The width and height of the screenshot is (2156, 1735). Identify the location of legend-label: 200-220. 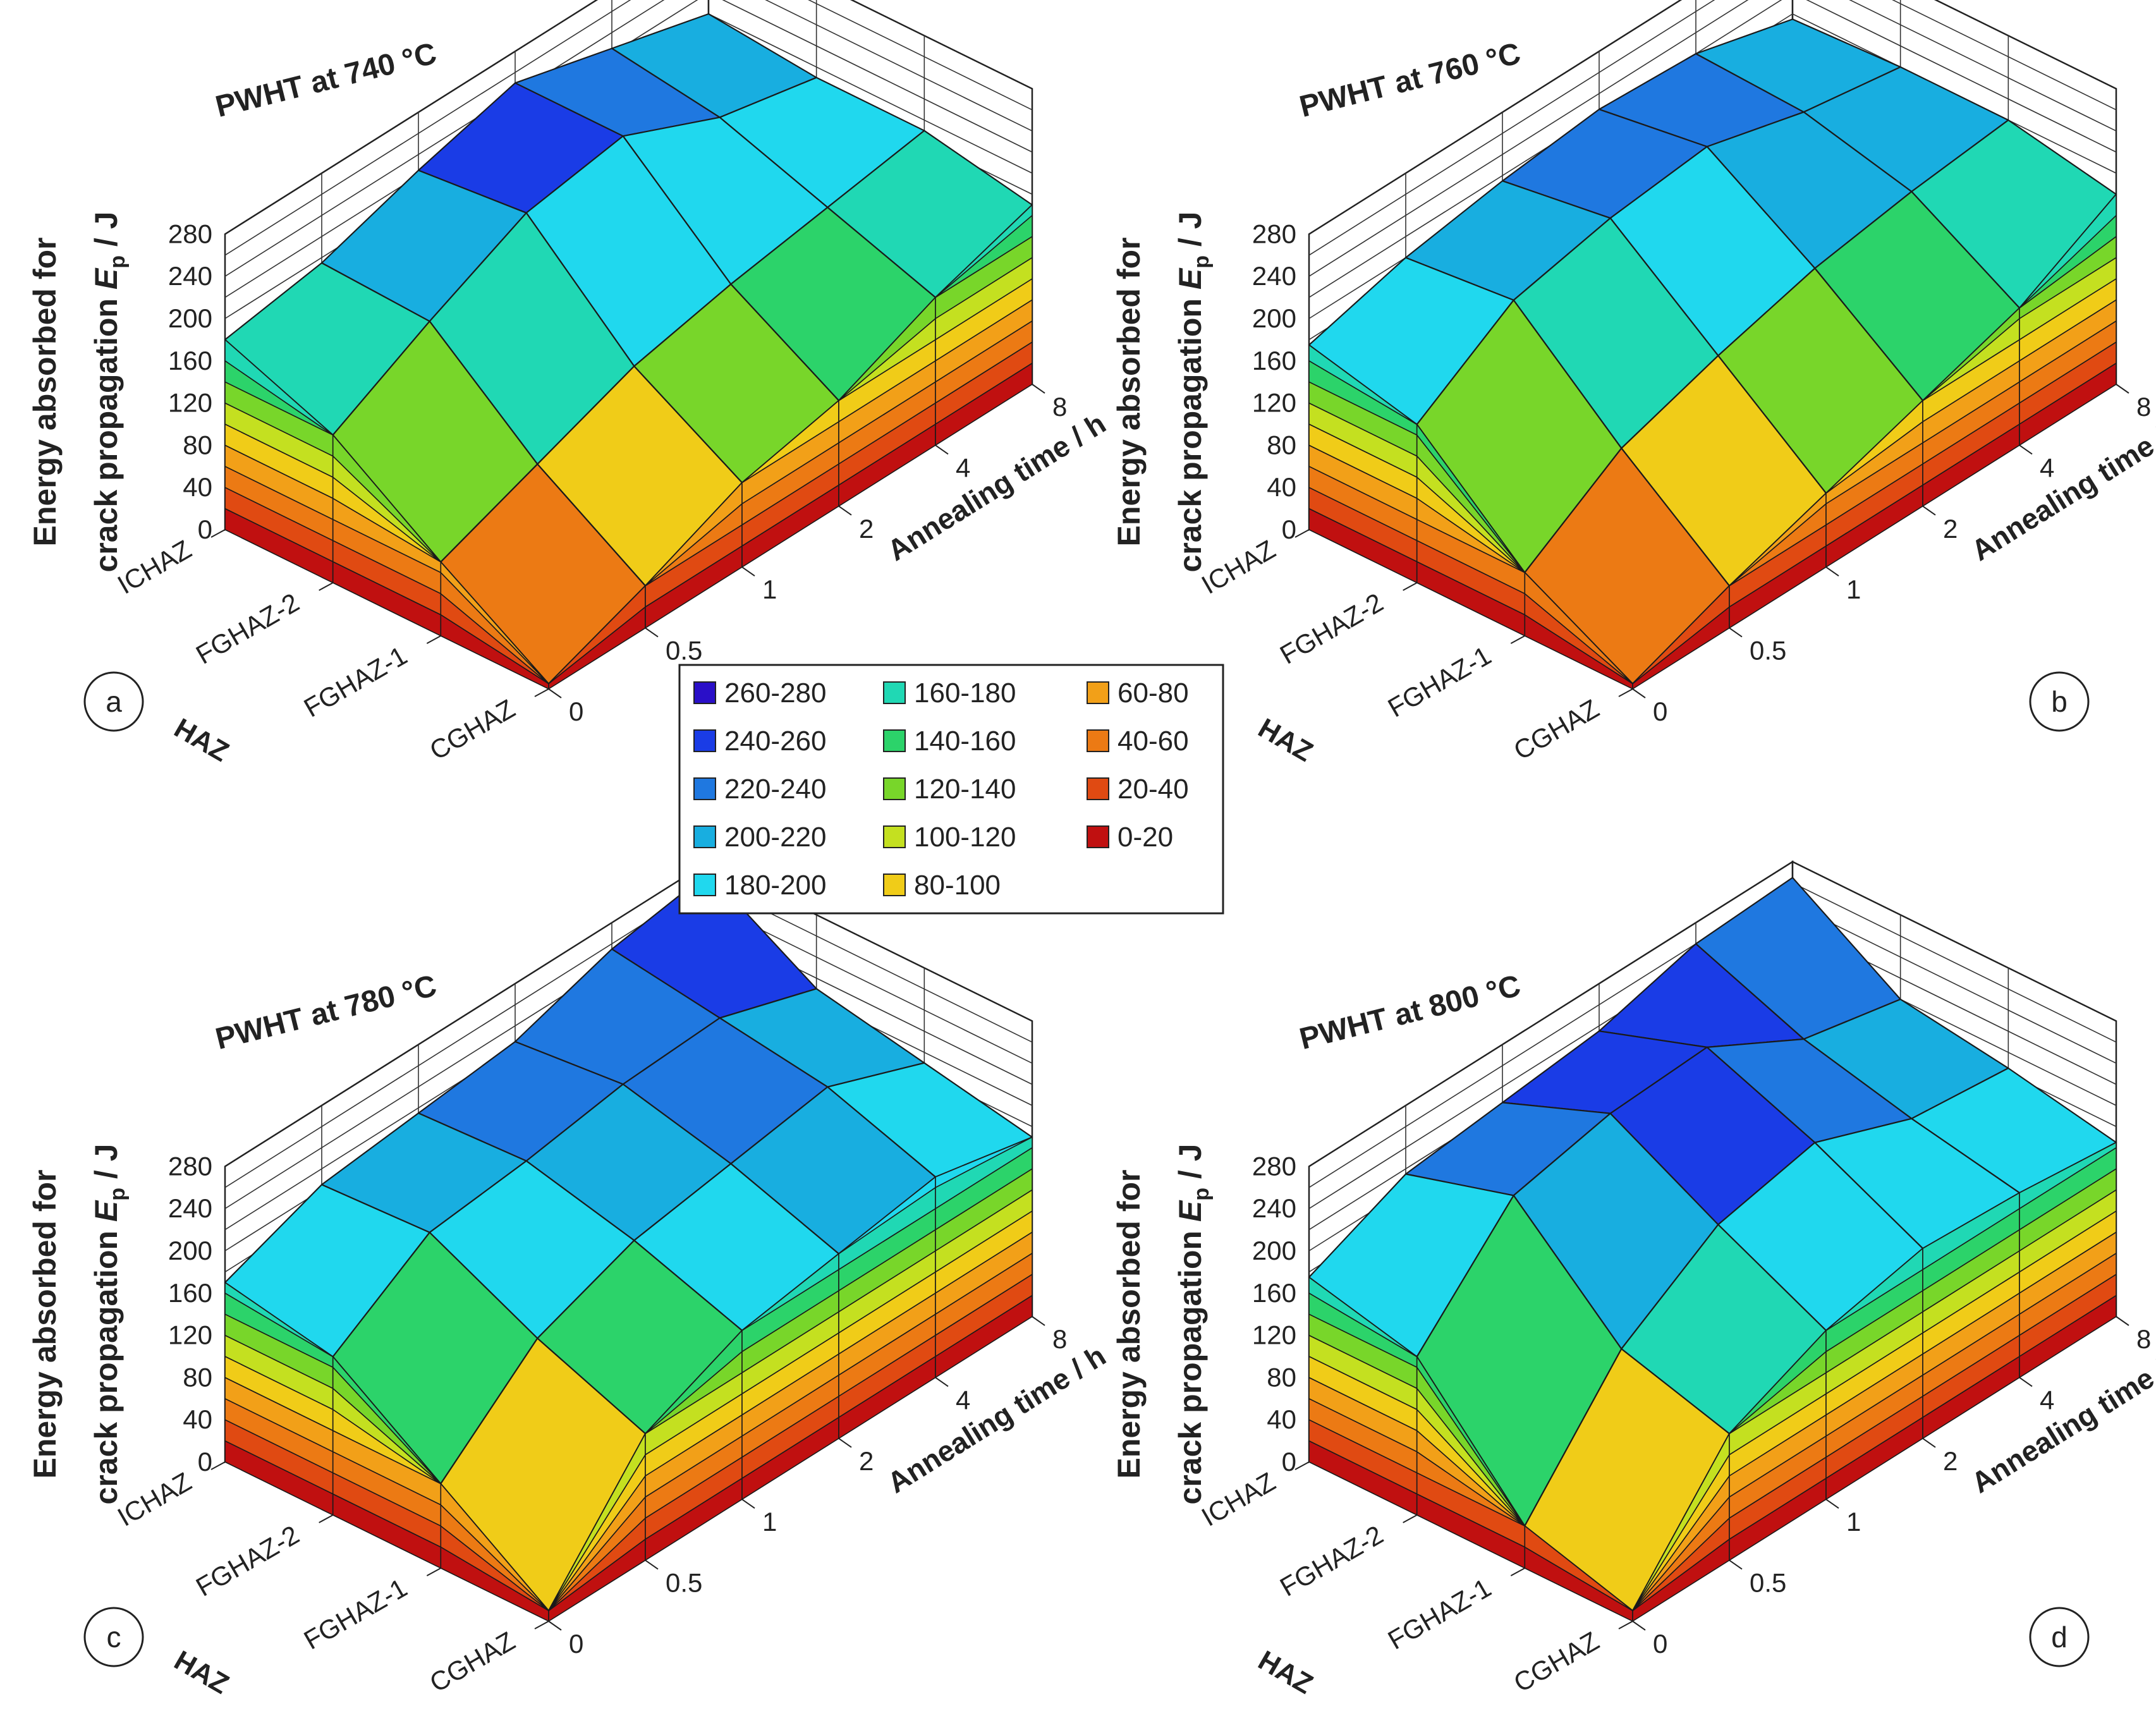
(775, 837).